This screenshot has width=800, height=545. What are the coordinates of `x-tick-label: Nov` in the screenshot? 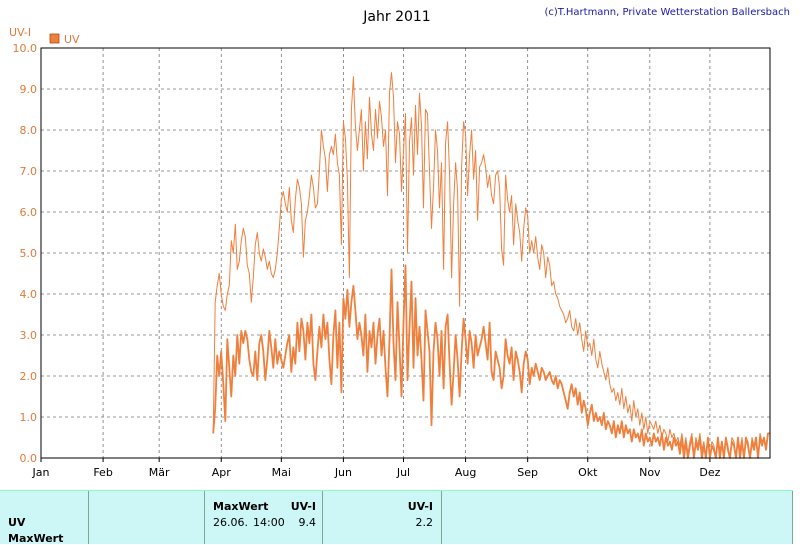 It's located at (650, 472).